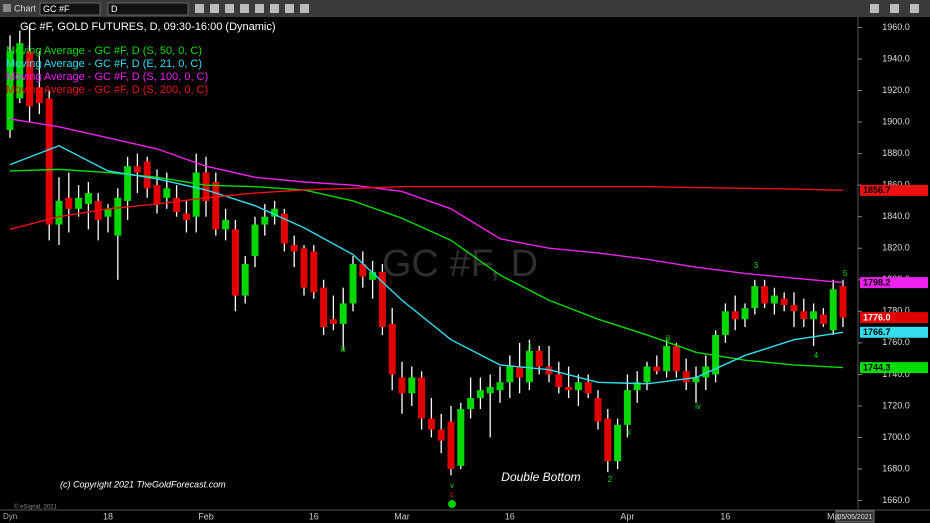  What do you see at coordinates (896, 27) in the screenshot?
I see `y-tick-label: 1960.0` at bounding box center [896, 27].